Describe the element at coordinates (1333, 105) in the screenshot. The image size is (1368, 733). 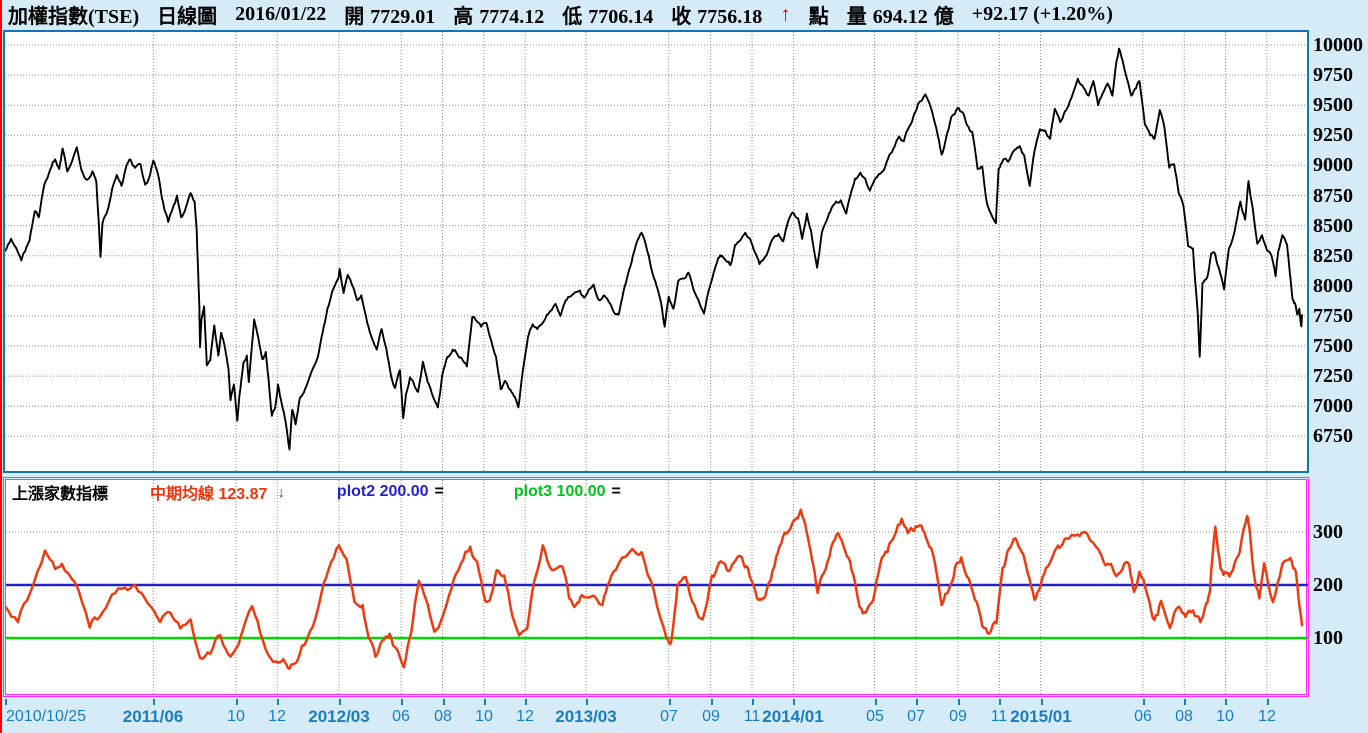
I see `price-y-label: 9500` at that location.